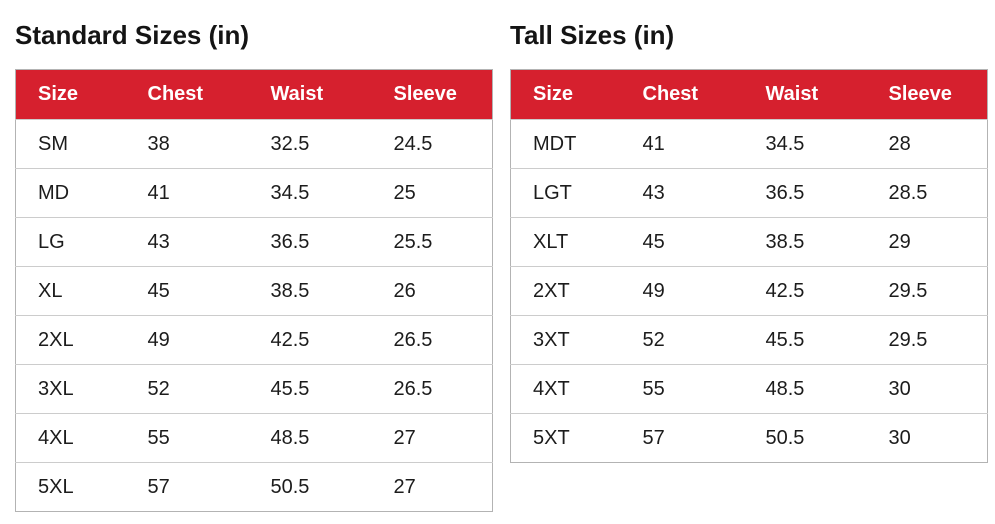 The height and width of the screenshot is (524, 995). I want to click on cell-size: 5XL, so click(70, 487).